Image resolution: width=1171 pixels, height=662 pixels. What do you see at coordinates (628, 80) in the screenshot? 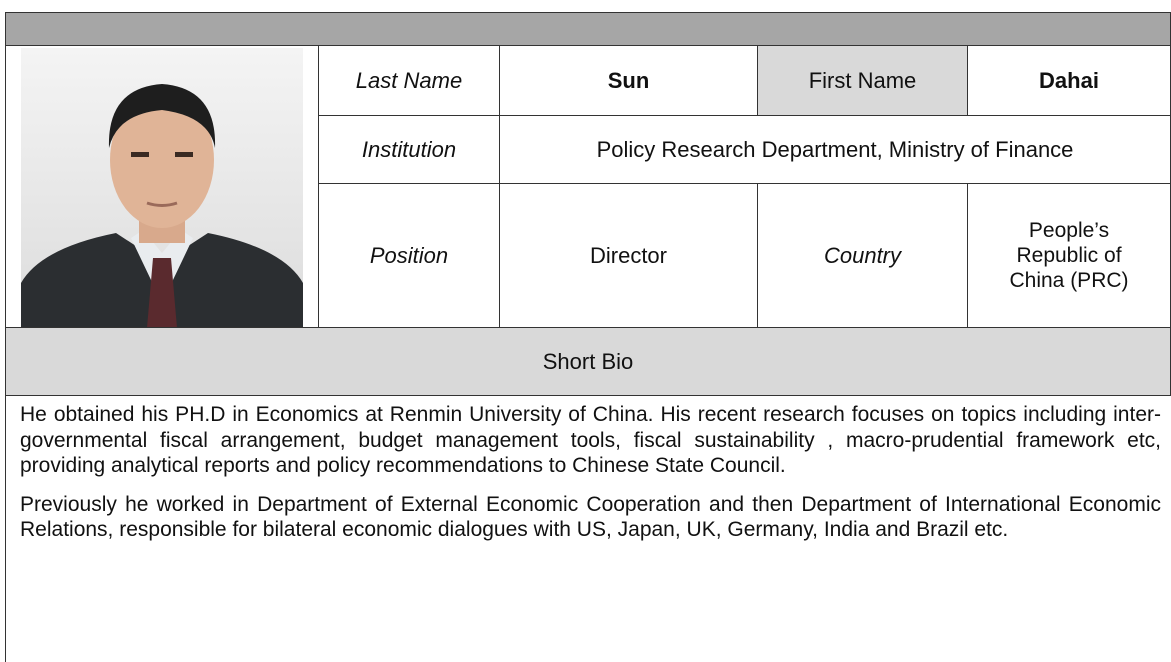
I see `value-cell: Sun` at bounding box center [628, 80].